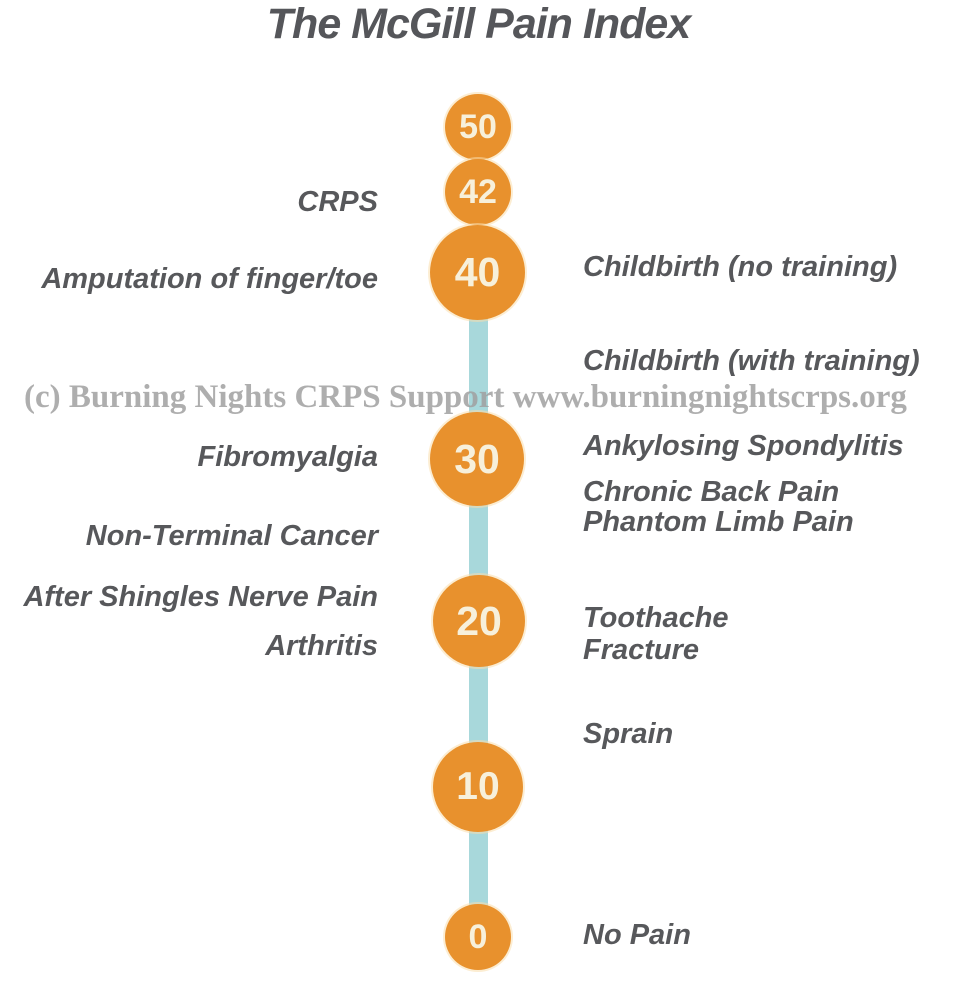  Describe the element at coordinates (656, 618) in the screenshot. I see `right-label-toothache: Toothache` at that location.